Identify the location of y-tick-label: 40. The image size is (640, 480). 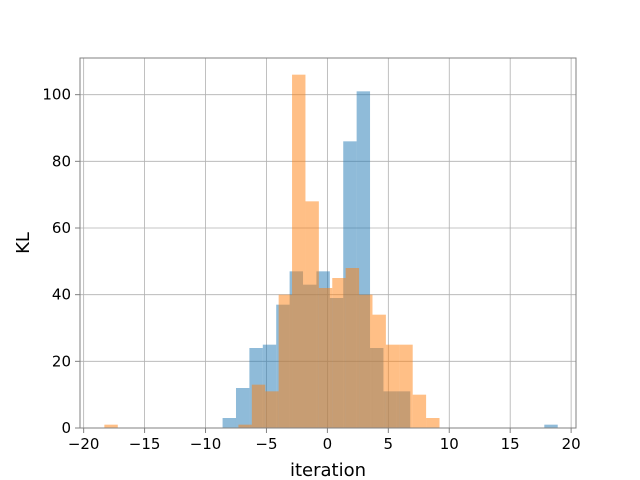
(61, 295).